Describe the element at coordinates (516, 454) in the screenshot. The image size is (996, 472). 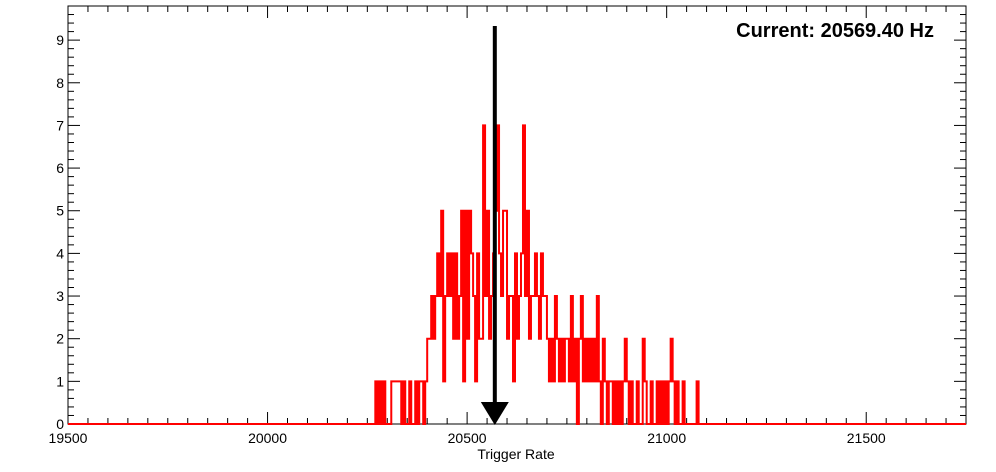
I see `x-axis-title: Trigger Rate` at that location.